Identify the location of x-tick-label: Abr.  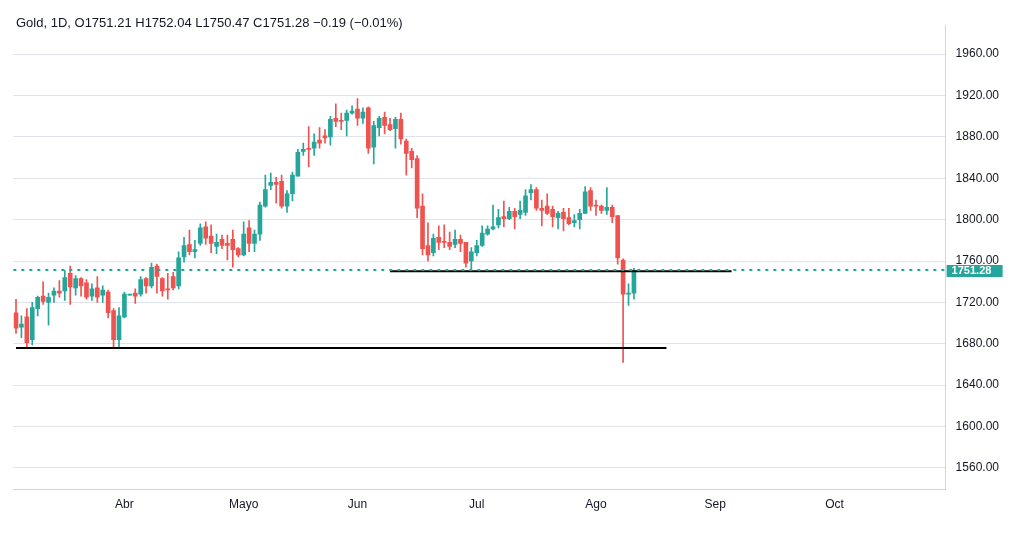
(124, 504).